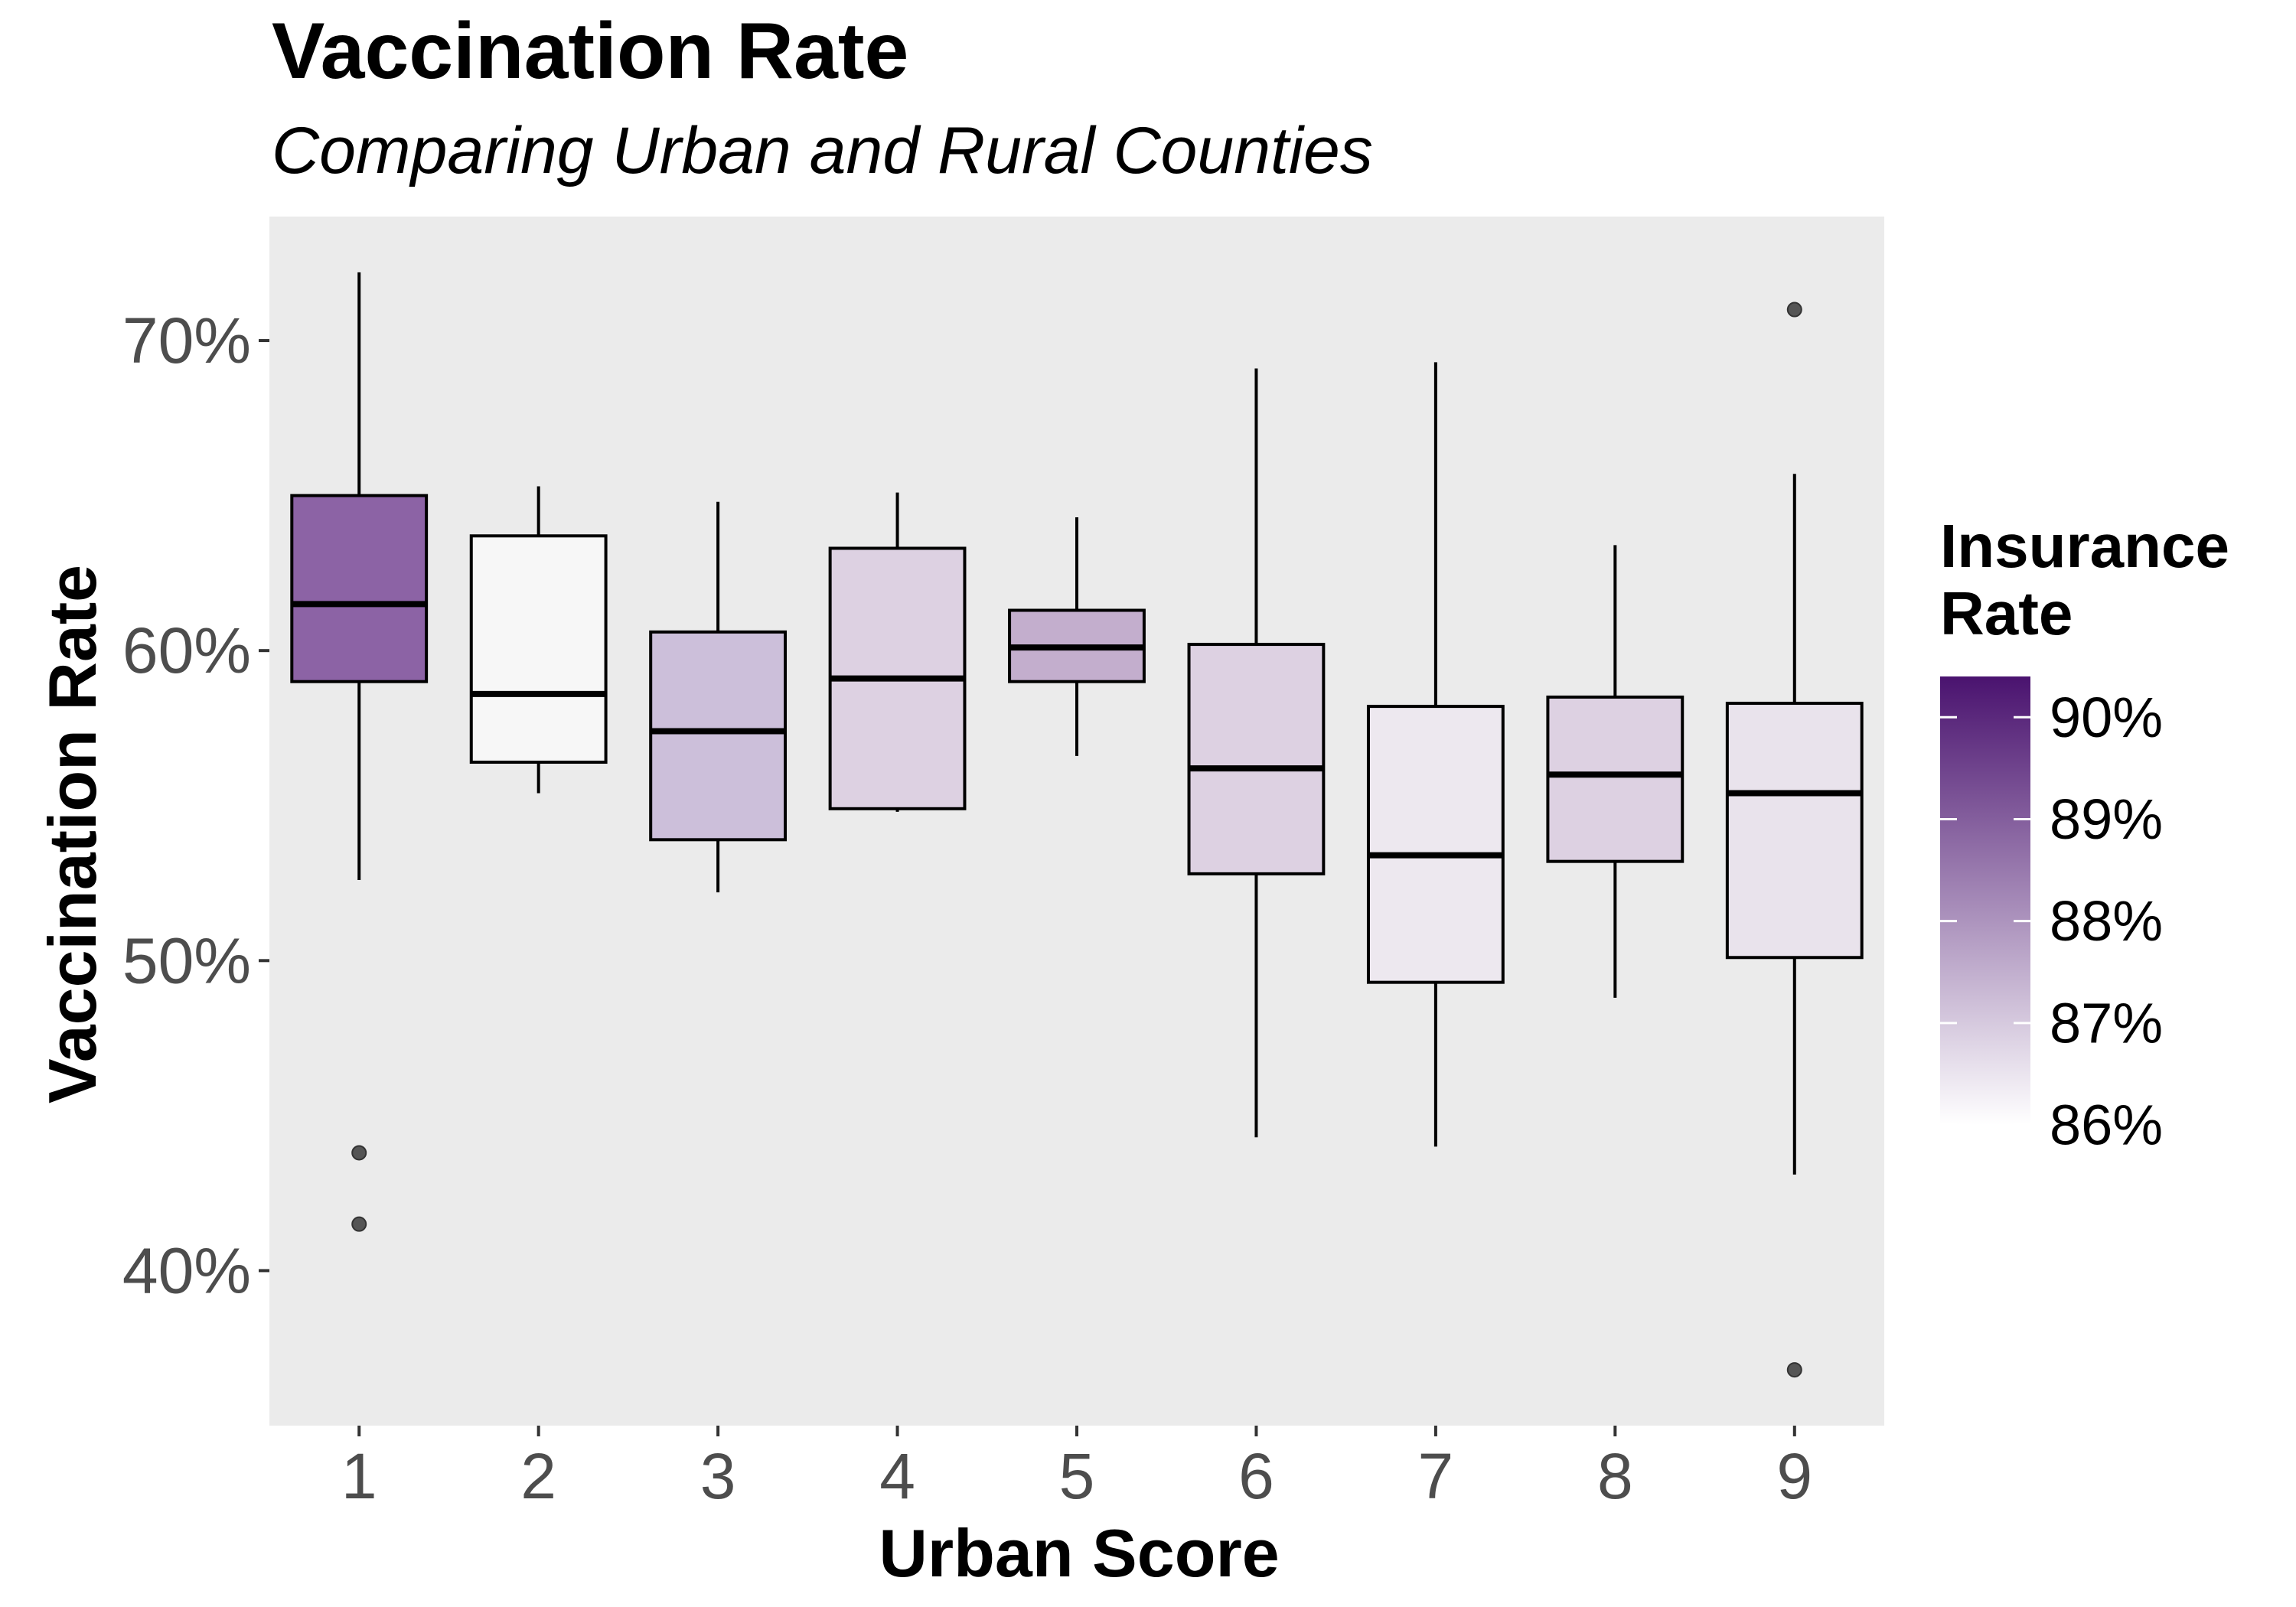  I want to click on y-axis-title: Vaccination Rate, so click(72, 834).